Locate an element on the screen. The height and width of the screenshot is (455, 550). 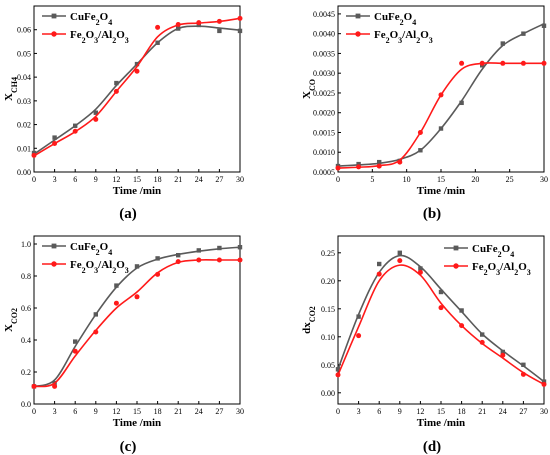
x-tick-label: 5 is located at coordinates (372, 179).